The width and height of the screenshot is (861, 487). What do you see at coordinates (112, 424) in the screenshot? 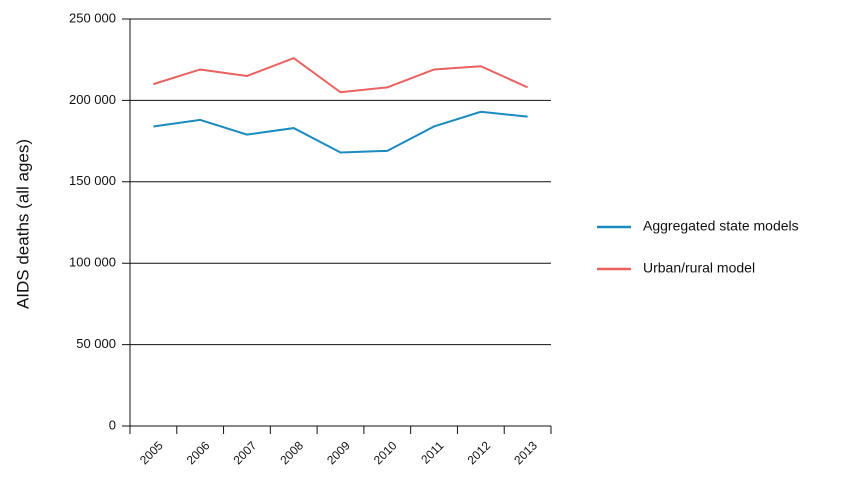
I see `y-tick-label: 0` at bounding box center [112, 424].